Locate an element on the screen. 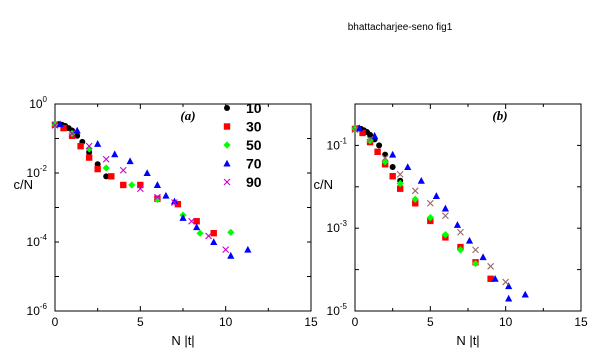  panel-b-y-tick-label: 10⁻³ is located at coordinates (337, 227).